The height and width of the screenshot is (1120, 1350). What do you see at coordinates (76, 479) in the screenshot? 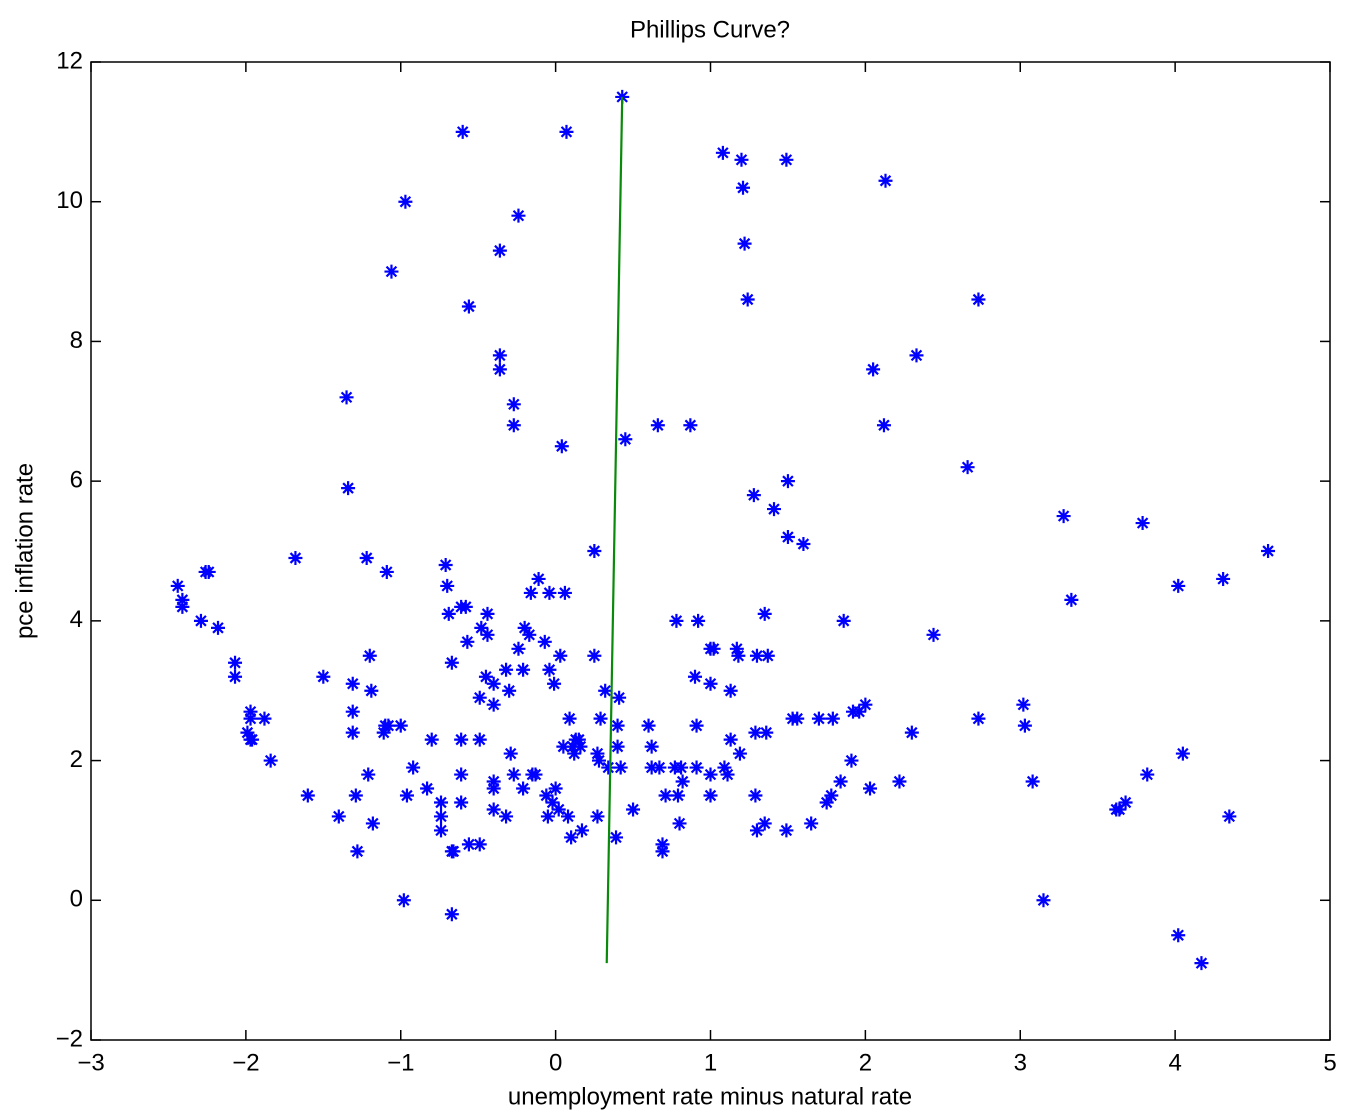
I see `y-tick-label: 6` at bounding box center [76, 479].